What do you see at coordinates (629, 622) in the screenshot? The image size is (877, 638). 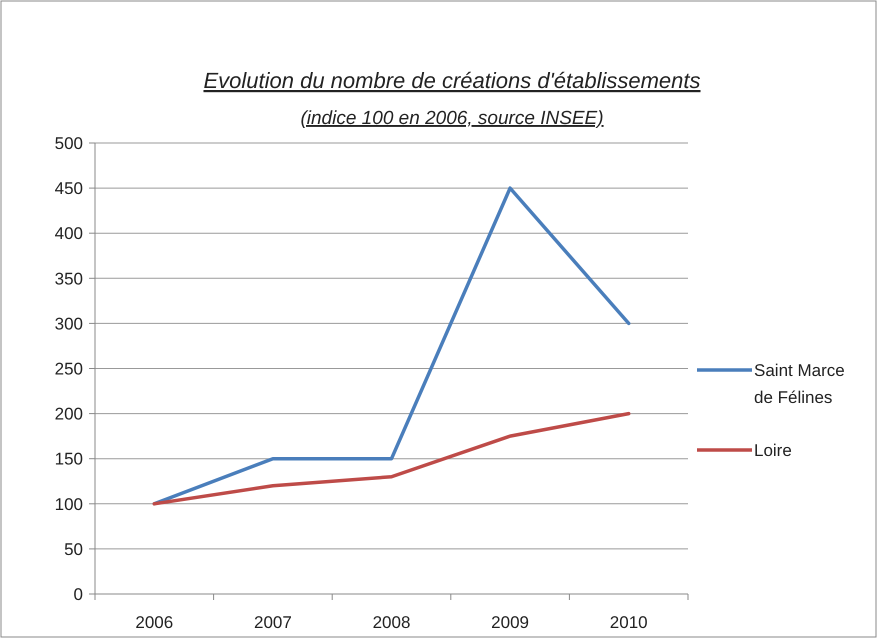 I see `x-tick-label: 2010` at bounding box center [629, 622].